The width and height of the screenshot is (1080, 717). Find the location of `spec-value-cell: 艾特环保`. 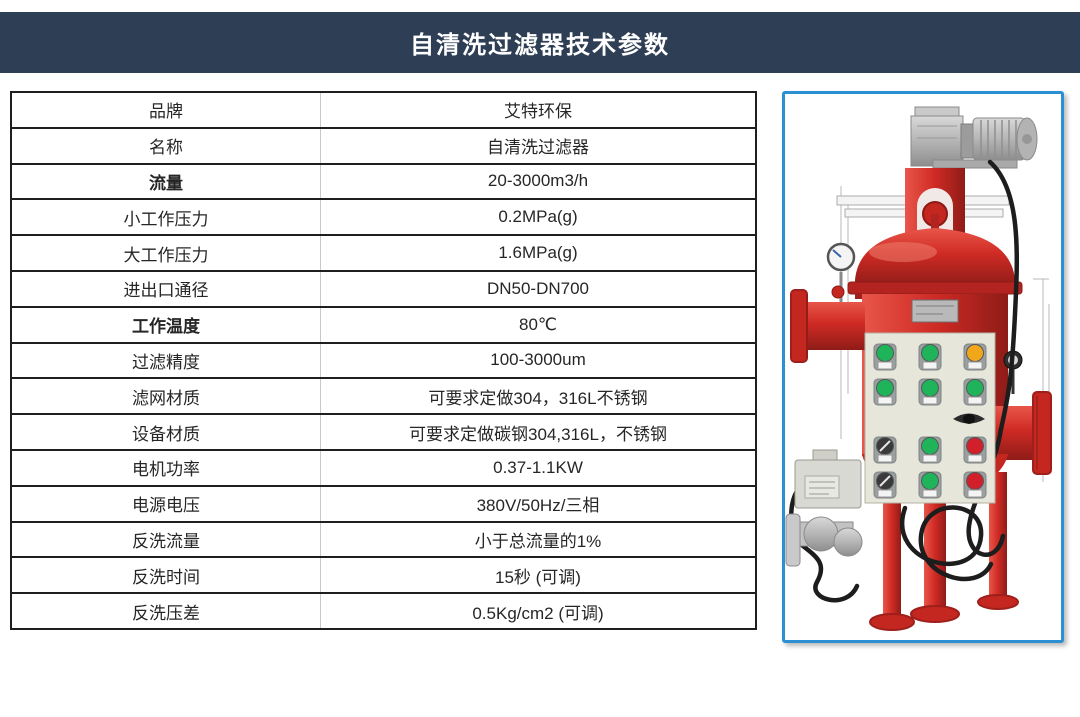

spec-value-cell: 艾特环保 is located at coordinates (538, 110).